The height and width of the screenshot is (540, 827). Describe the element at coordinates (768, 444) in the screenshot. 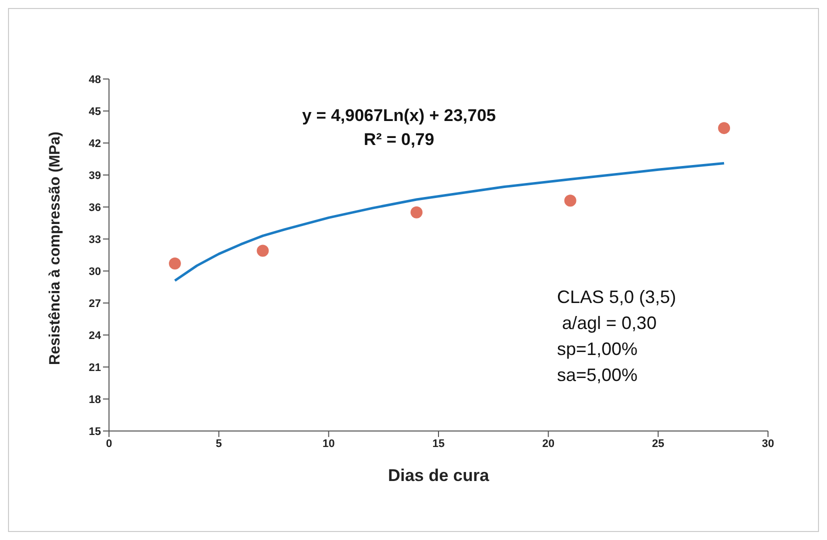

I see `x-tick-label: 30` at that location.